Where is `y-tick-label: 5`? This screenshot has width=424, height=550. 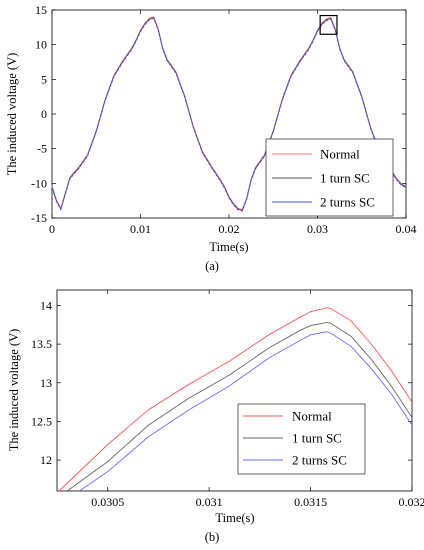
y-tick-label: 5 is located at coordinates (44, 79).